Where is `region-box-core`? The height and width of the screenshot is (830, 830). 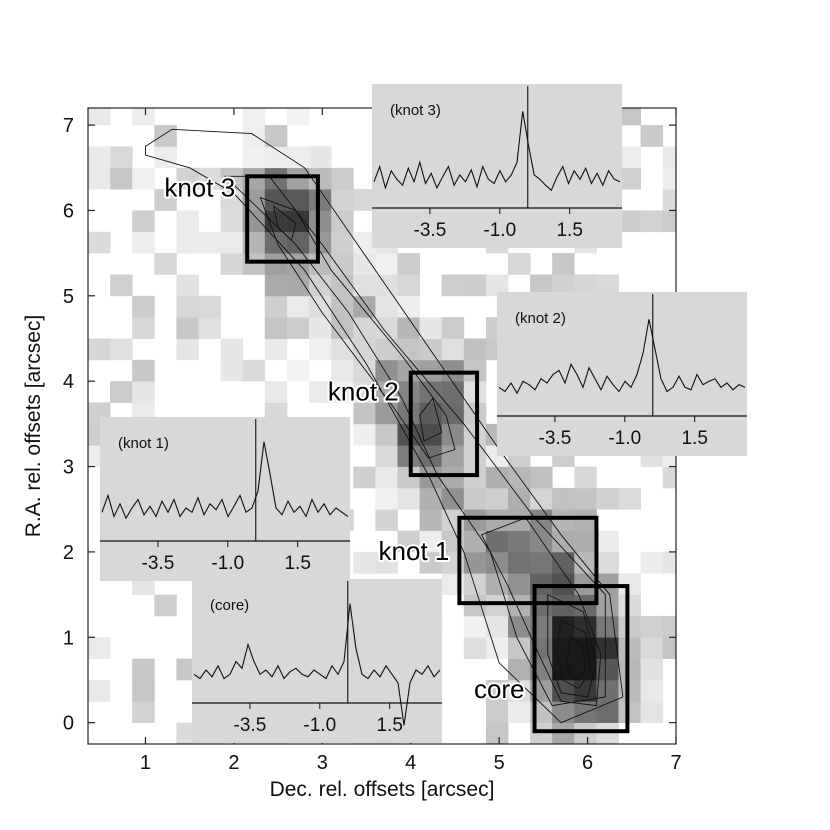 region-box-core is located at coordinates (581, 659).